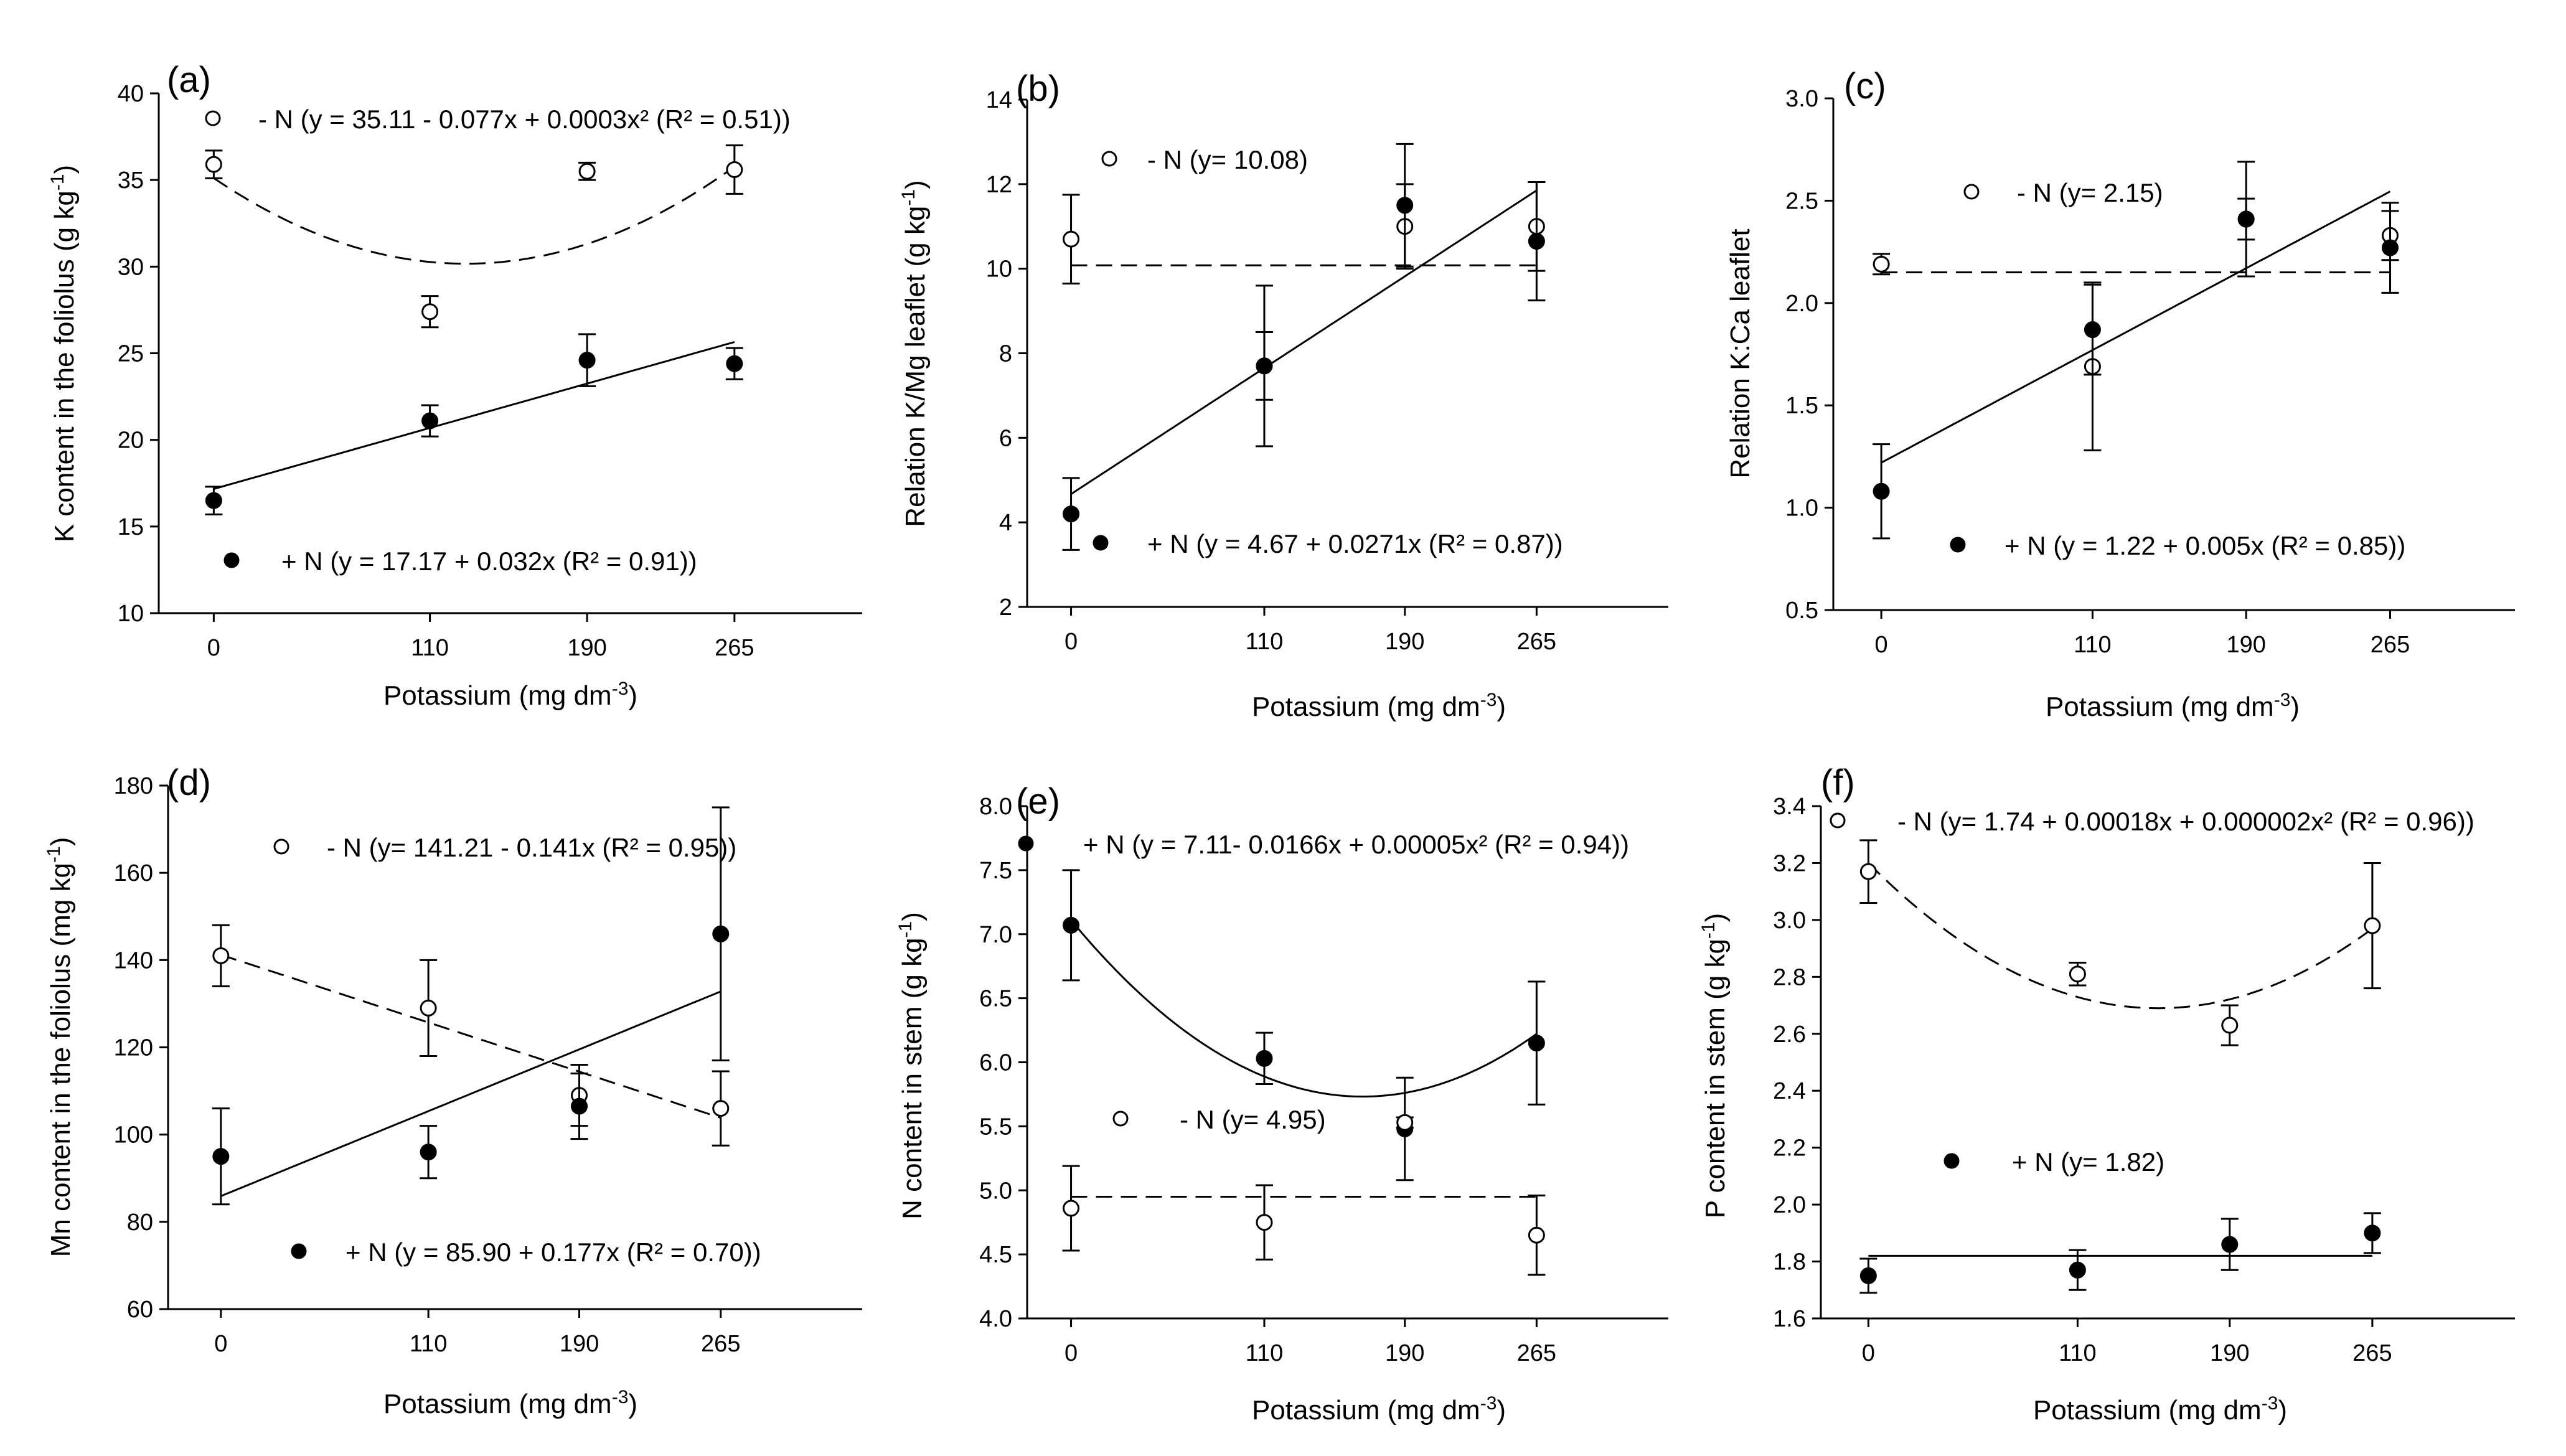  I want to click on y-axis-label: N content in stem (g kg-1), so click(911, 1065).